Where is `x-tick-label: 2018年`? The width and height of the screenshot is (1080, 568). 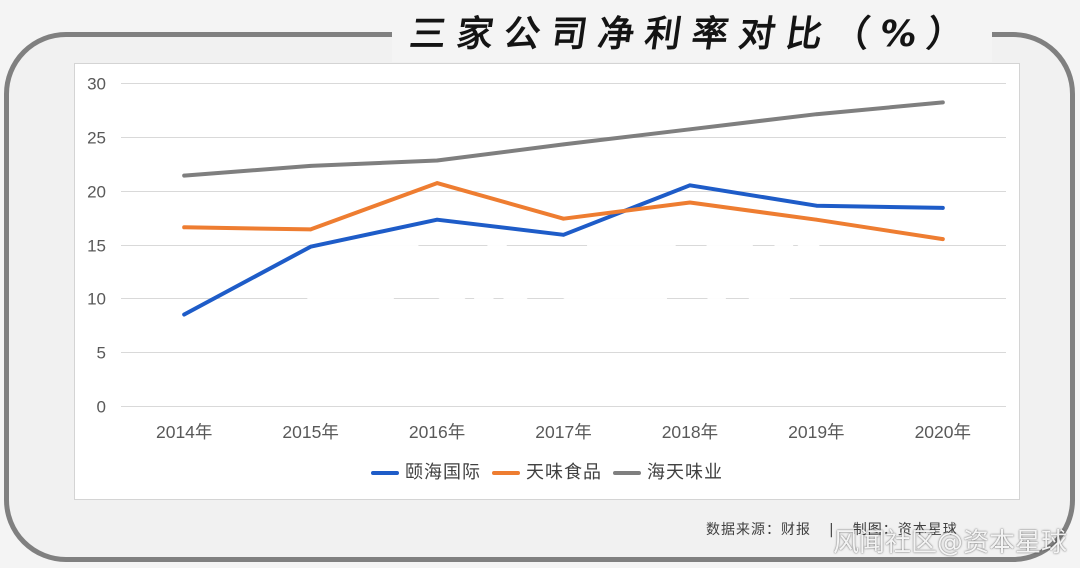
x-tick-label: 2018年 is located at coordinates (690, 432).